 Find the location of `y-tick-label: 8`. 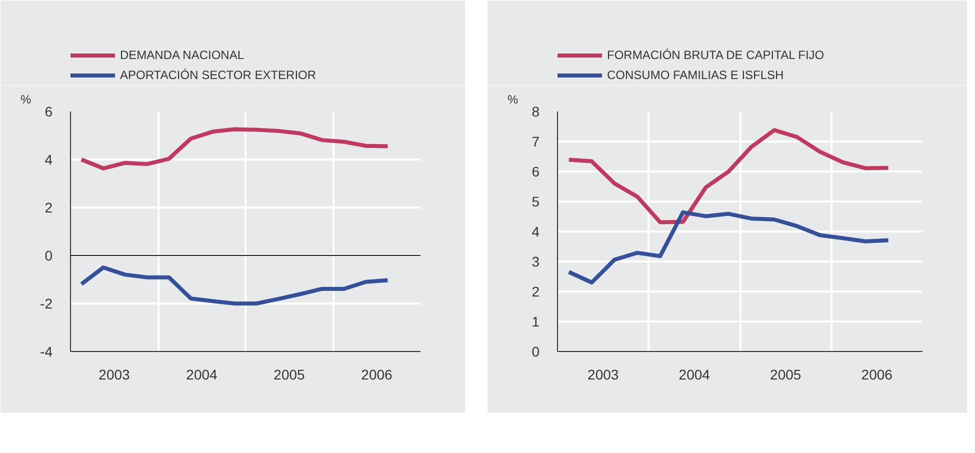

y-tick-label: 8 is located at coordinates (536, 112).